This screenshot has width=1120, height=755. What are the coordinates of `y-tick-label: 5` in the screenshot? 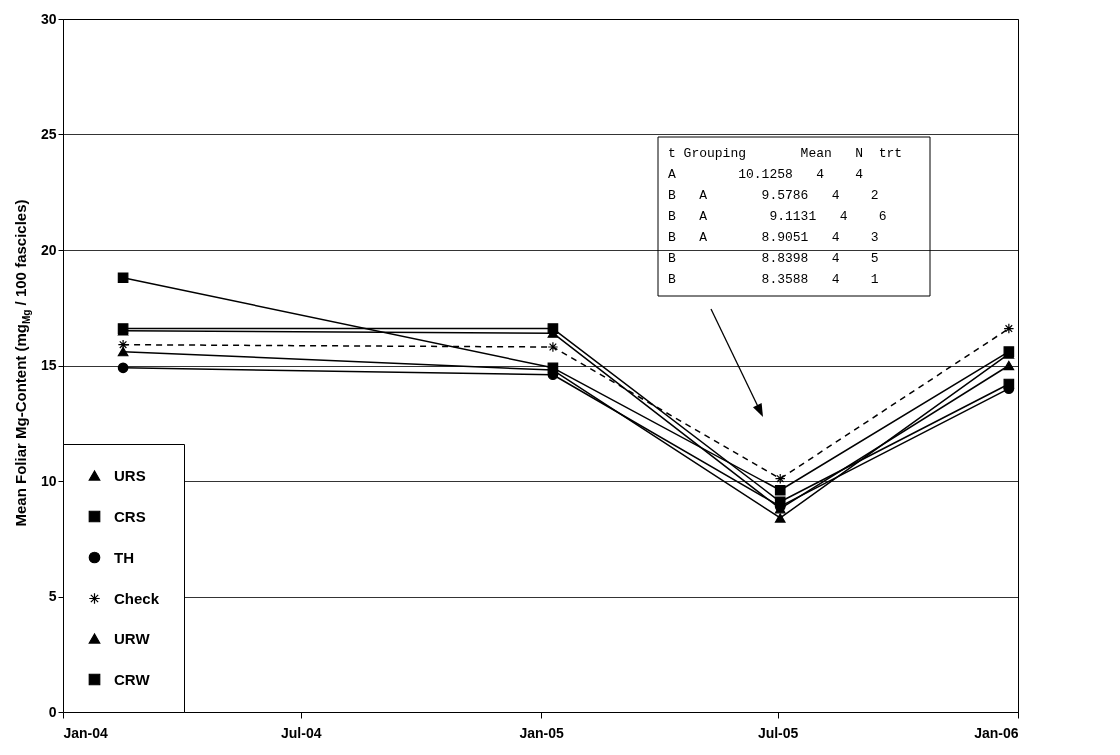 It's located at (52, 596).